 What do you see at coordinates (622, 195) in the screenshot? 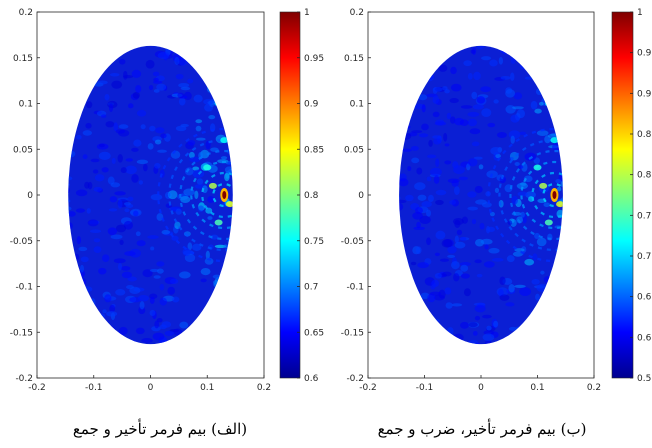
I see `colorbar` at bounding box center [622, 195].